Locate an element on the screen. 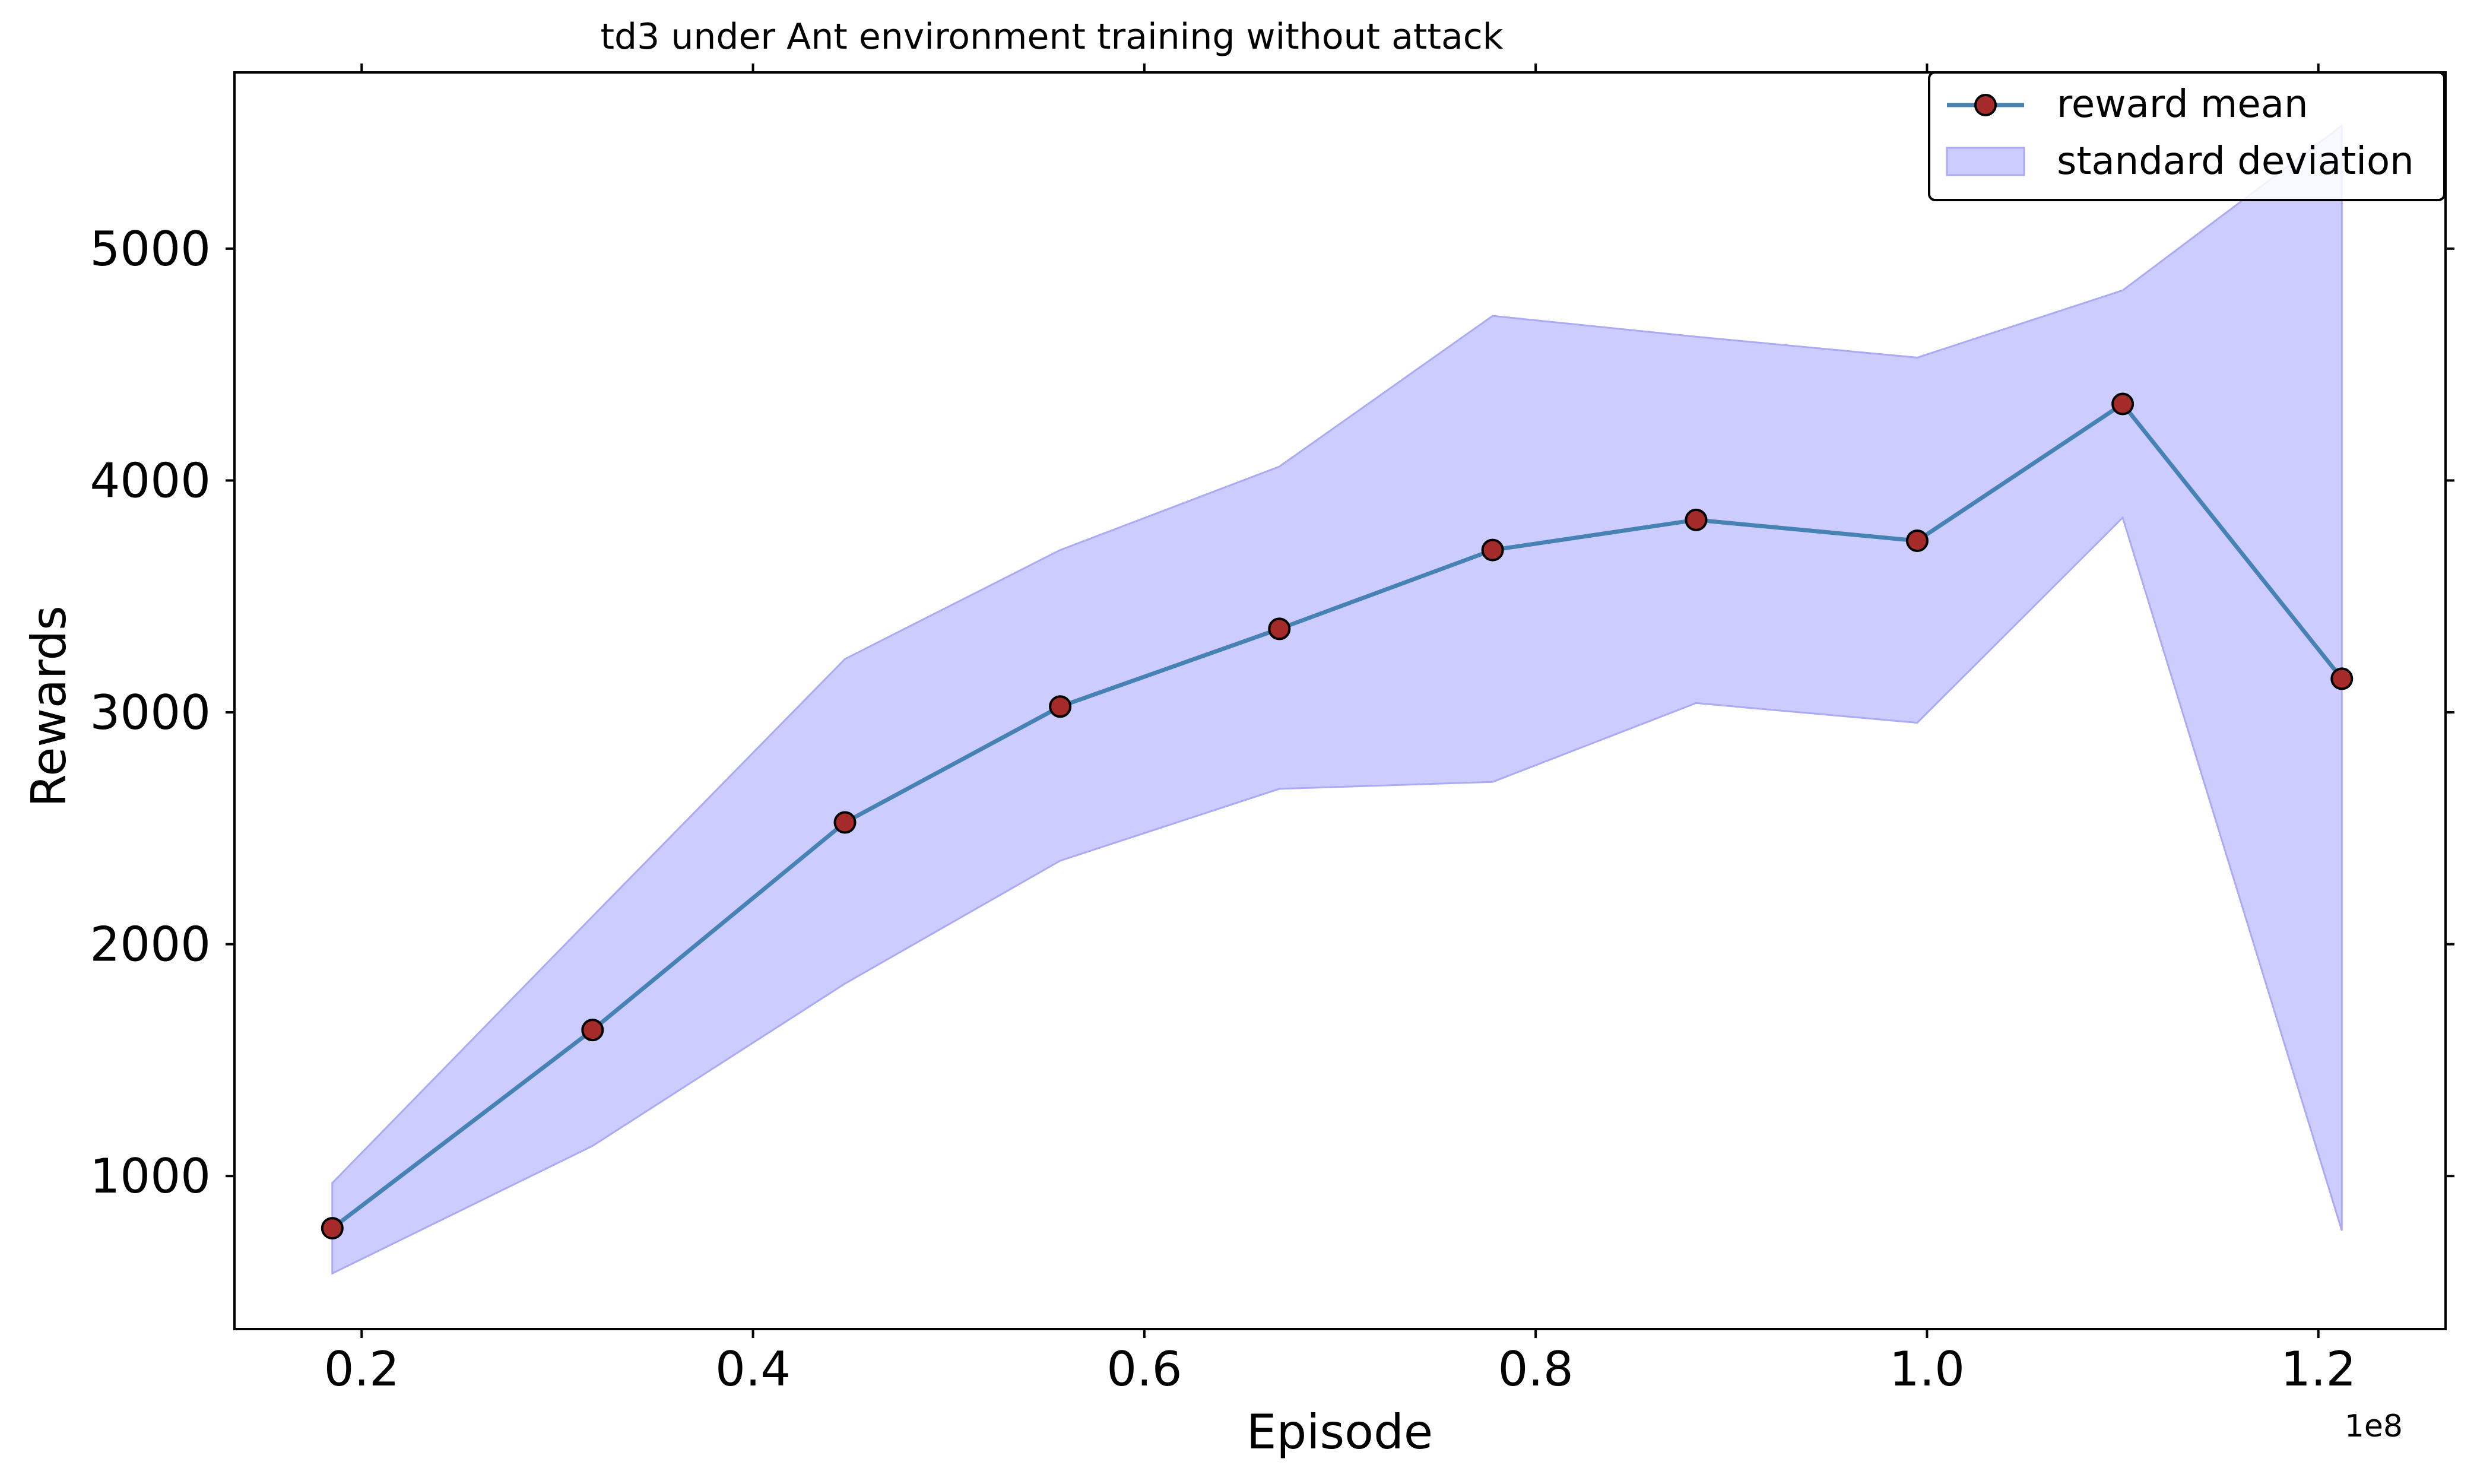 Image resolution: width=2477 pixels, height=1484 pixels. x-axis-offset-label: 1e8 is located at coordinates (2374, 1427).